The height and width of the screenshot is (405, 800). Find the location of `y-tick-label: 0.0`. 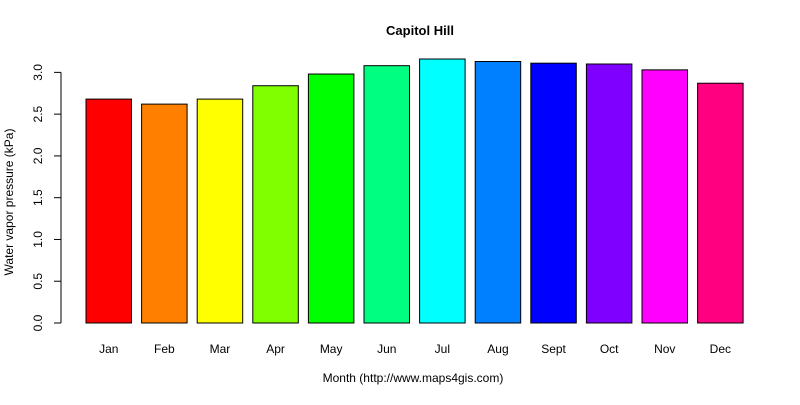

y-tick-label: 0.0 is located at coordinates (38, 322).